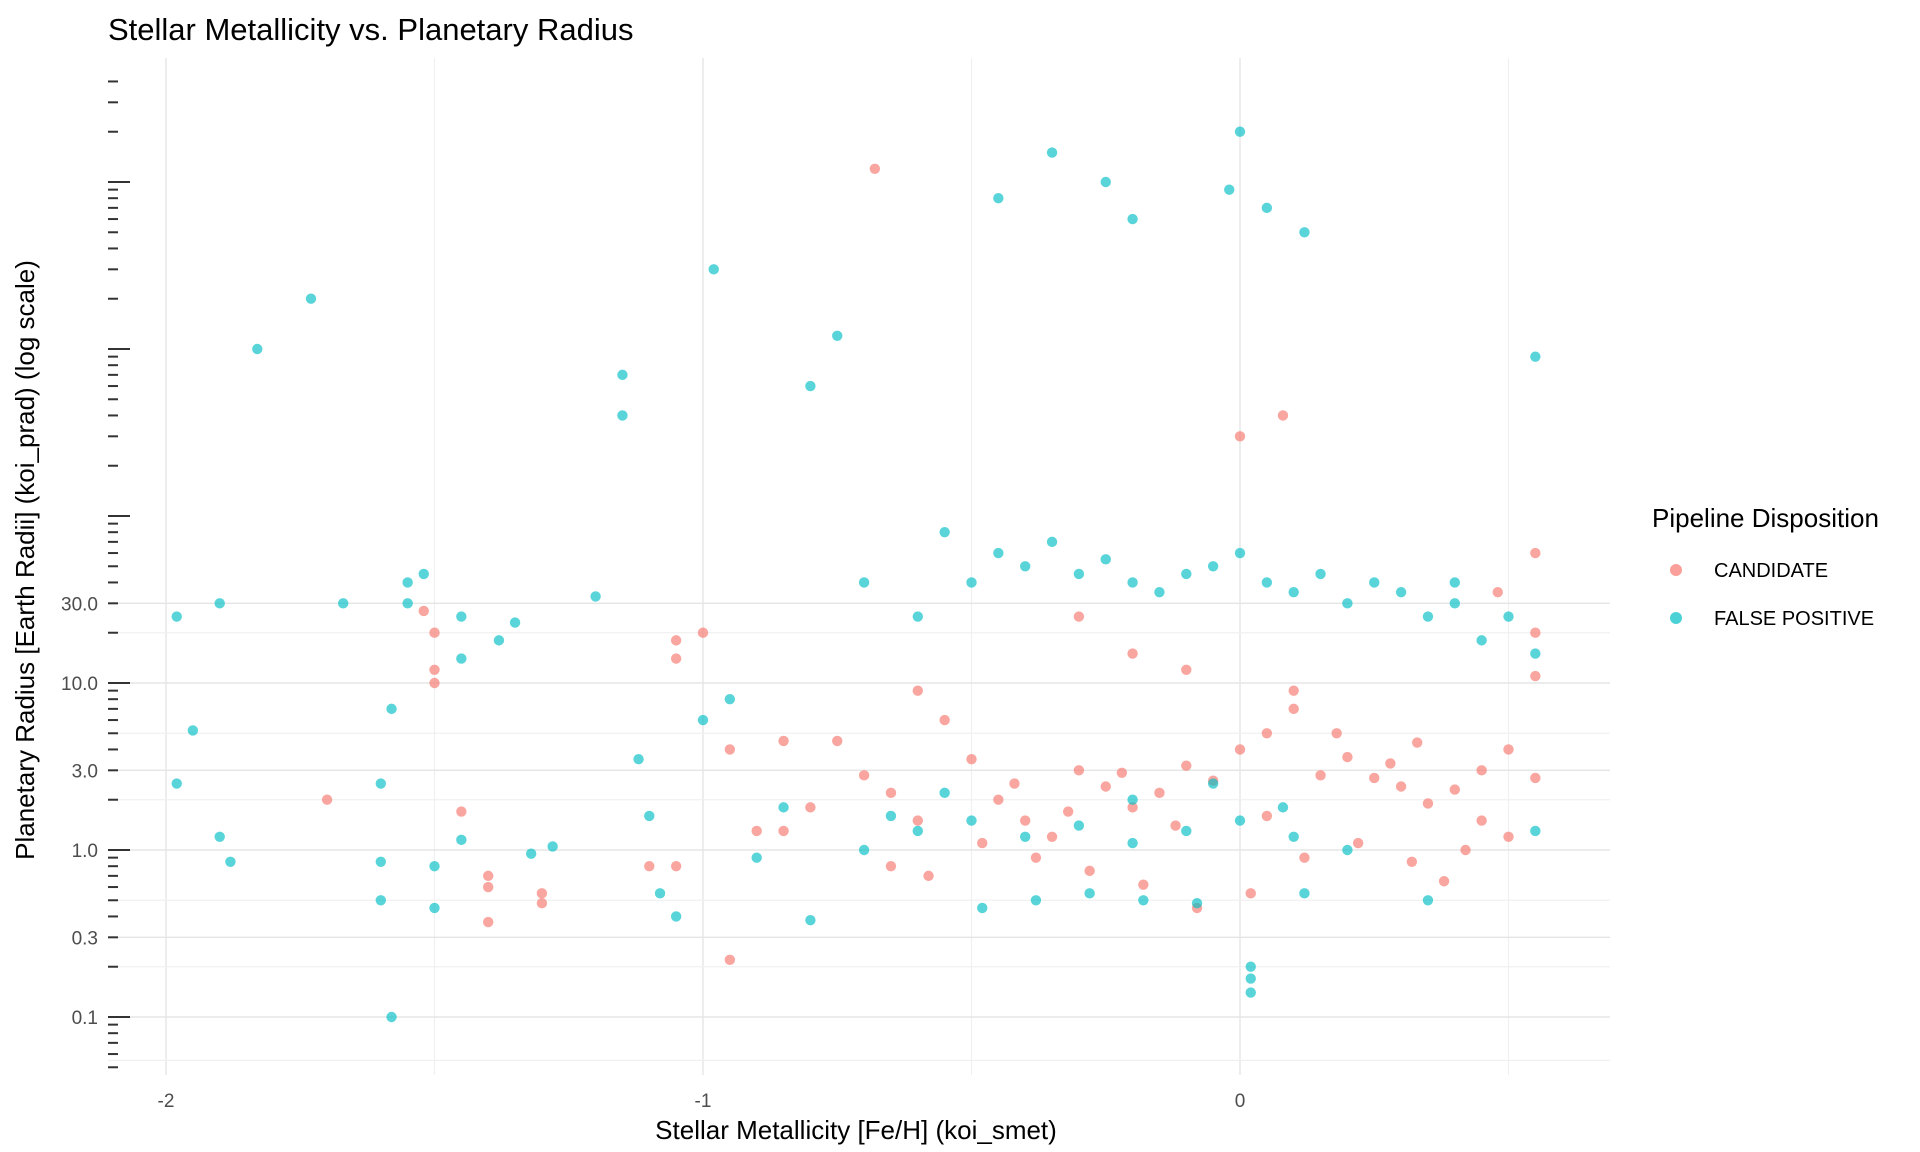 The height and width of the screenshot is (1152, 1920). What do you see at coordinates (85, 1018) in the screenshot?
I see `y-tick-label: 0.1` at bounding box center [85, 1018].